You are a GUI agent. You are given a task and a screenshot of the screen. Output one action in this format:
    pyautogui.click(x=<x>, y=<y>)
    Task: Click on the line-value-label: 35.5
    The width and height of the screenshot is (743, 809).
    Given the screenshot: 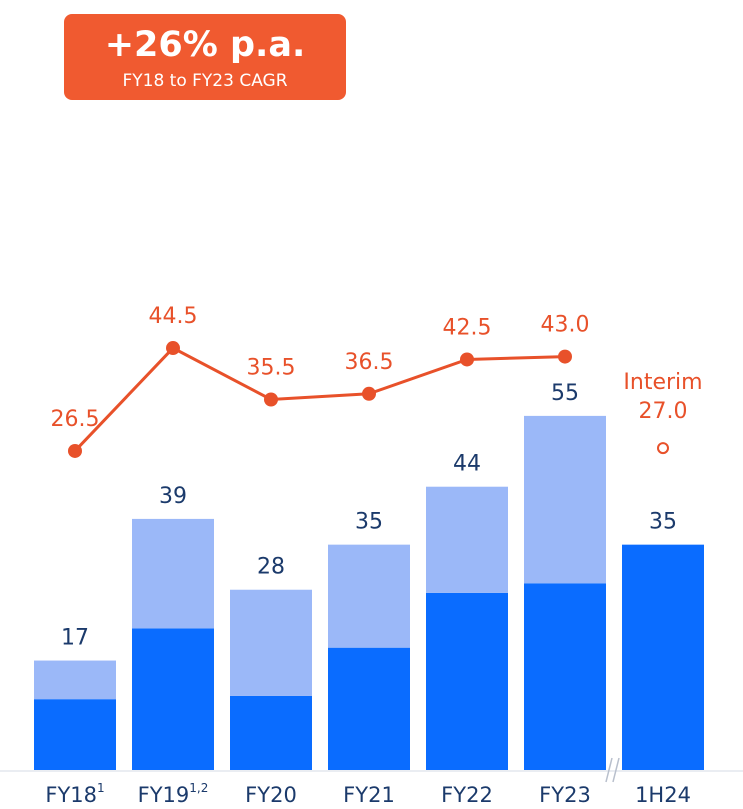 What is the action you would take?
    pyautogui.click(x=271, y=367)
    